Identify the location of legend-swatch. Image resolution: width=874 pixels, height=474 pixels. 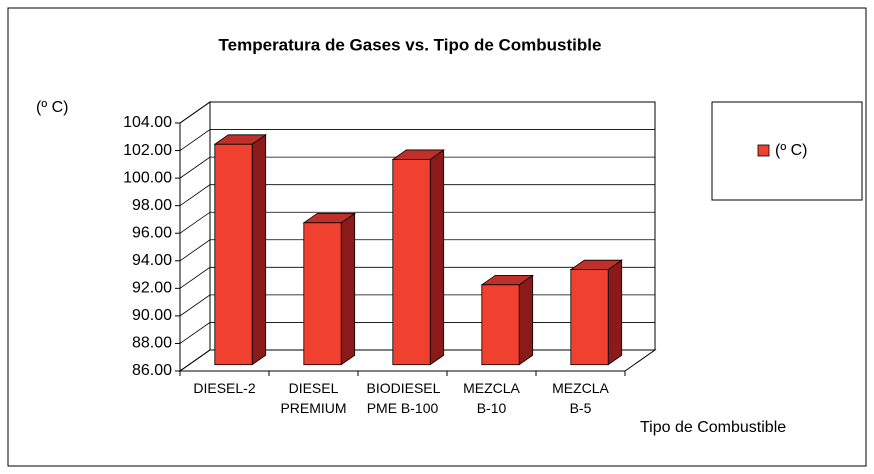
(763, 150).